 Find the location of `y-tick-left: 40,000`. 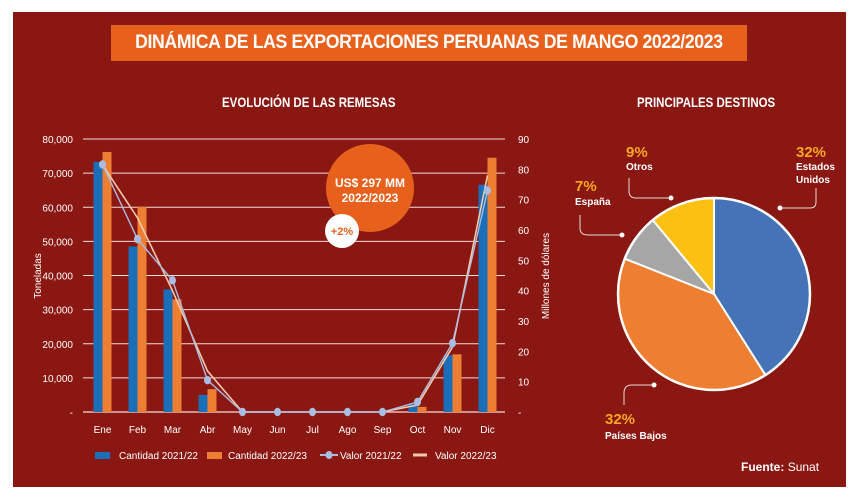

y-tick-left: 40,000 is located at coordinates (57, 277).